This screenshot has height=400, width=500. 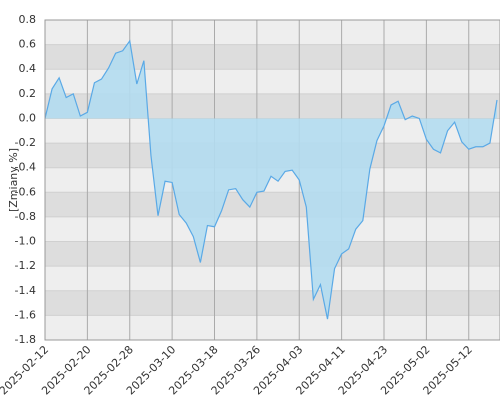 I want to click on y-tick-label: 0.4, so click(x=28, y=68).